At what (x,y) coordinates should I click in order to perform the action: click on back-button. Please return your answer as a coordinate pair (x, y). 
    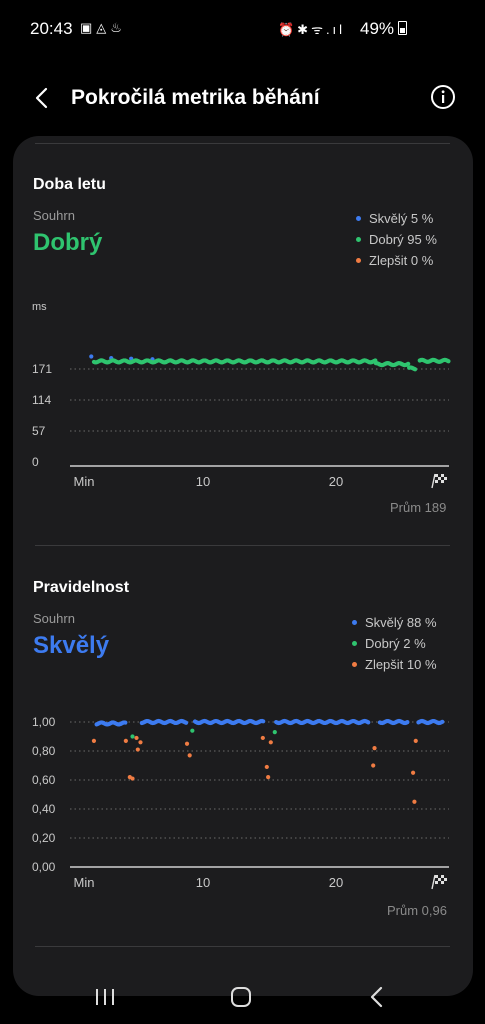
    Looking at the image, I should click on (42, 98).